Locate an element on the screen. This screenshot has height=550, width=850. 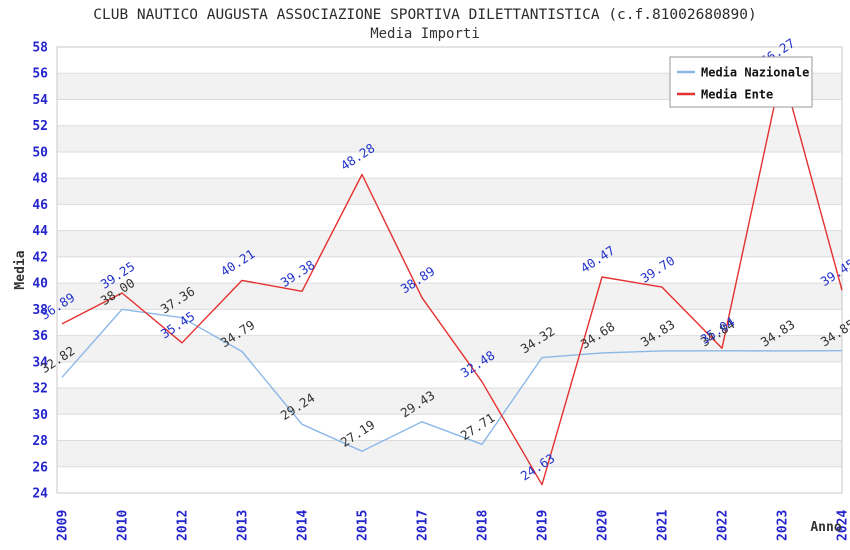
x-tick-label: 2013 is located at coordinates (243, 525).